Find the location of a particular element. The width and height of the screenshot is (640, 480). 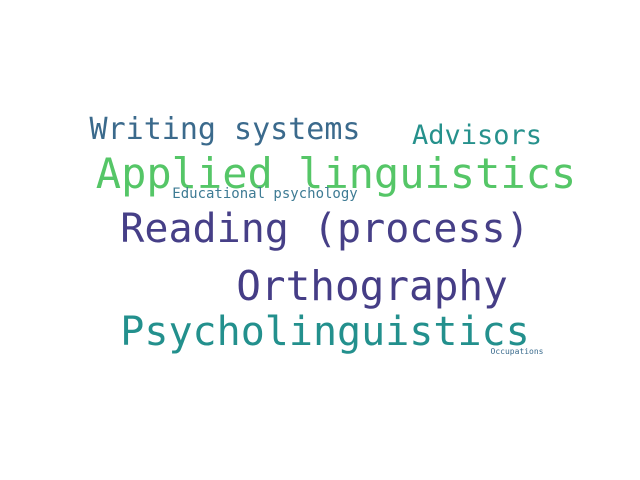

word-psycholinguistics: Psycholinguistics is located at coordinates (325, 332).